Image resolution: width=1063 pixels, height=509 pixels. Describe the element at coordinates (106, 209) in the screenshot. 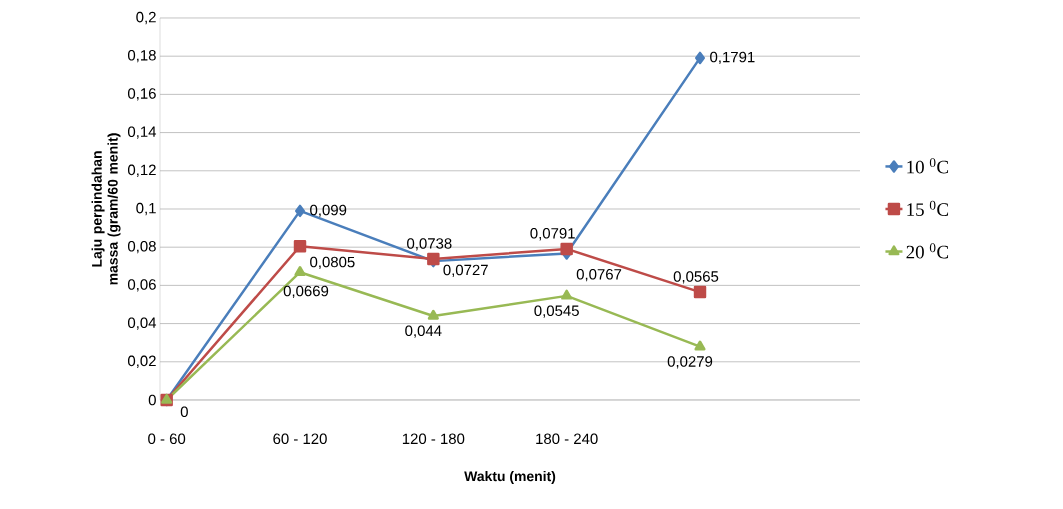

I see `y-axis-title: Laju perpindahan massa (gram/60 menit)` at that location.